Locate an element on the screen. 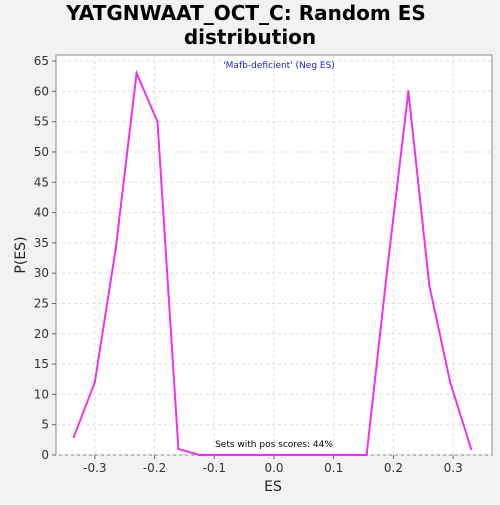 The width and height of the screenshot is (500, 505). y-tick-label: 45 is located at coordinates (41, 182).